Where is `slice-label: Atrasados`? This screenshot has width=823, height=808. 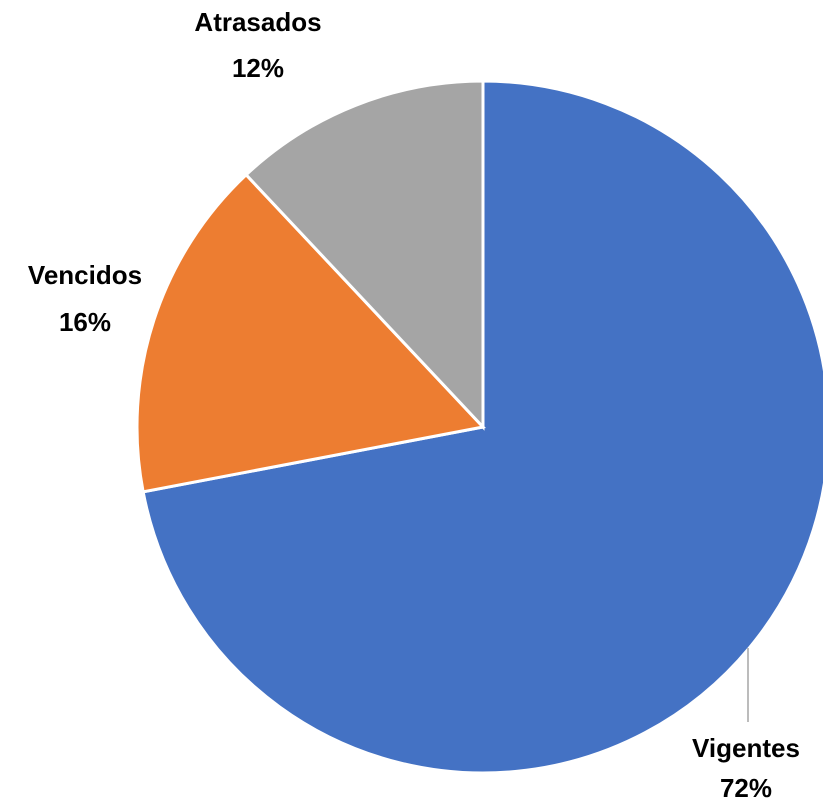 slice-label: Atrasados is located at coordinates (257, 22).